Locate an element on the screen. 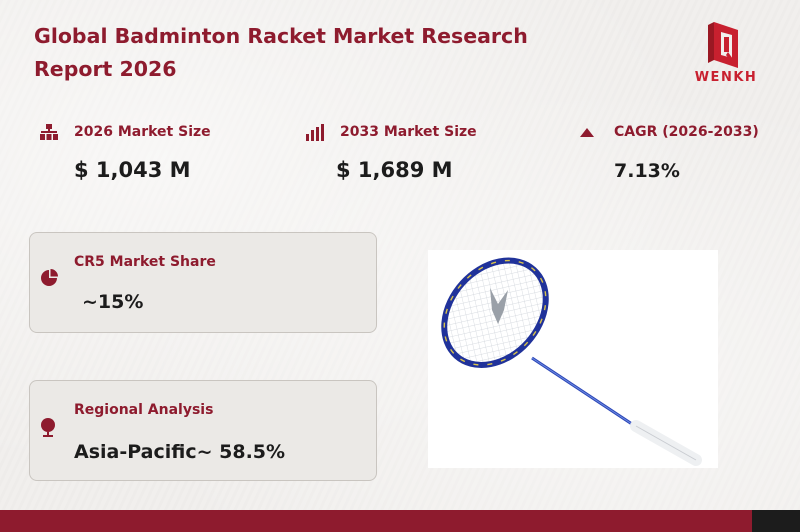 The height and width of the screenshot is (532, 800). stat-value: $ 1,689 M is located at coordinates (394, 170).